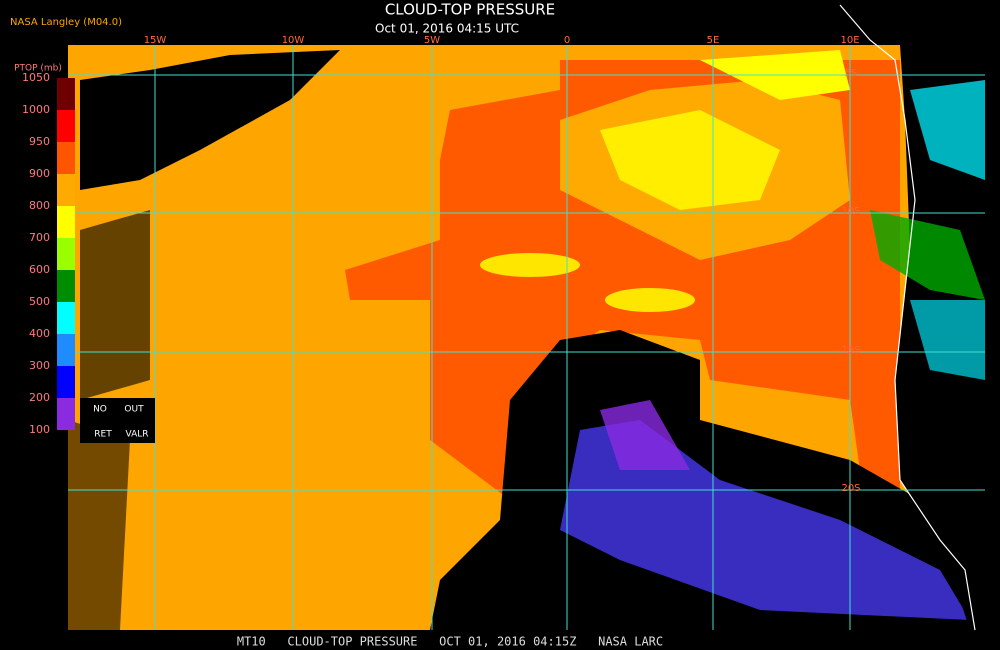 This screenshot has height=650, width=1000. Describe the element at coordinates (850, 211) in the screenshot. I see `lat-label: 10S` at that location.